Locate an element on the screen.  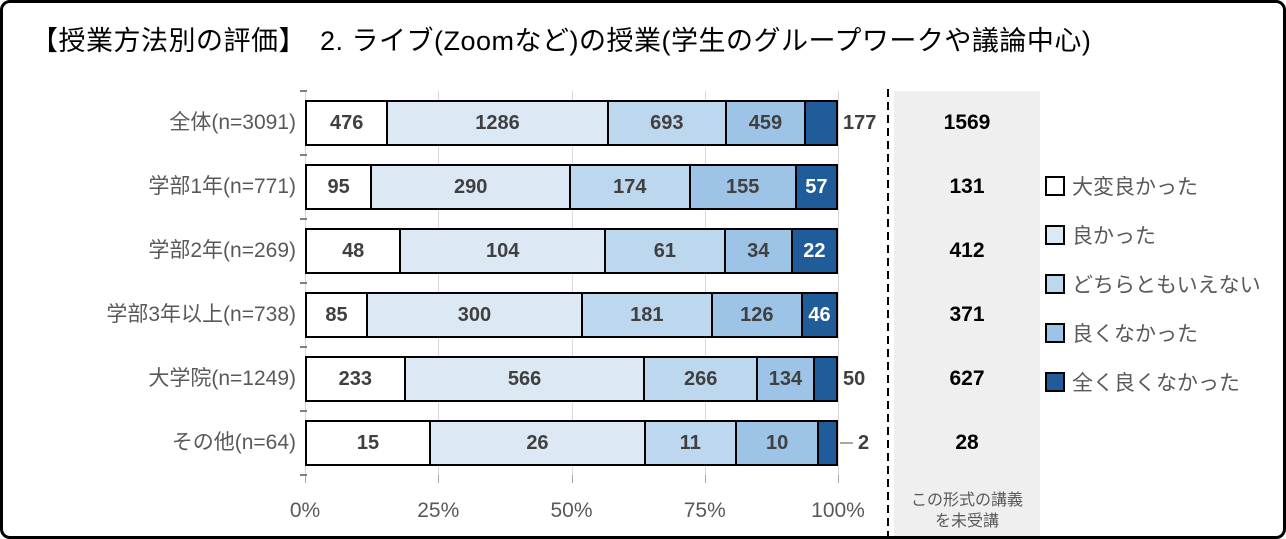
bar-segment-良かった: 104 is located at coordinates (503, 251).